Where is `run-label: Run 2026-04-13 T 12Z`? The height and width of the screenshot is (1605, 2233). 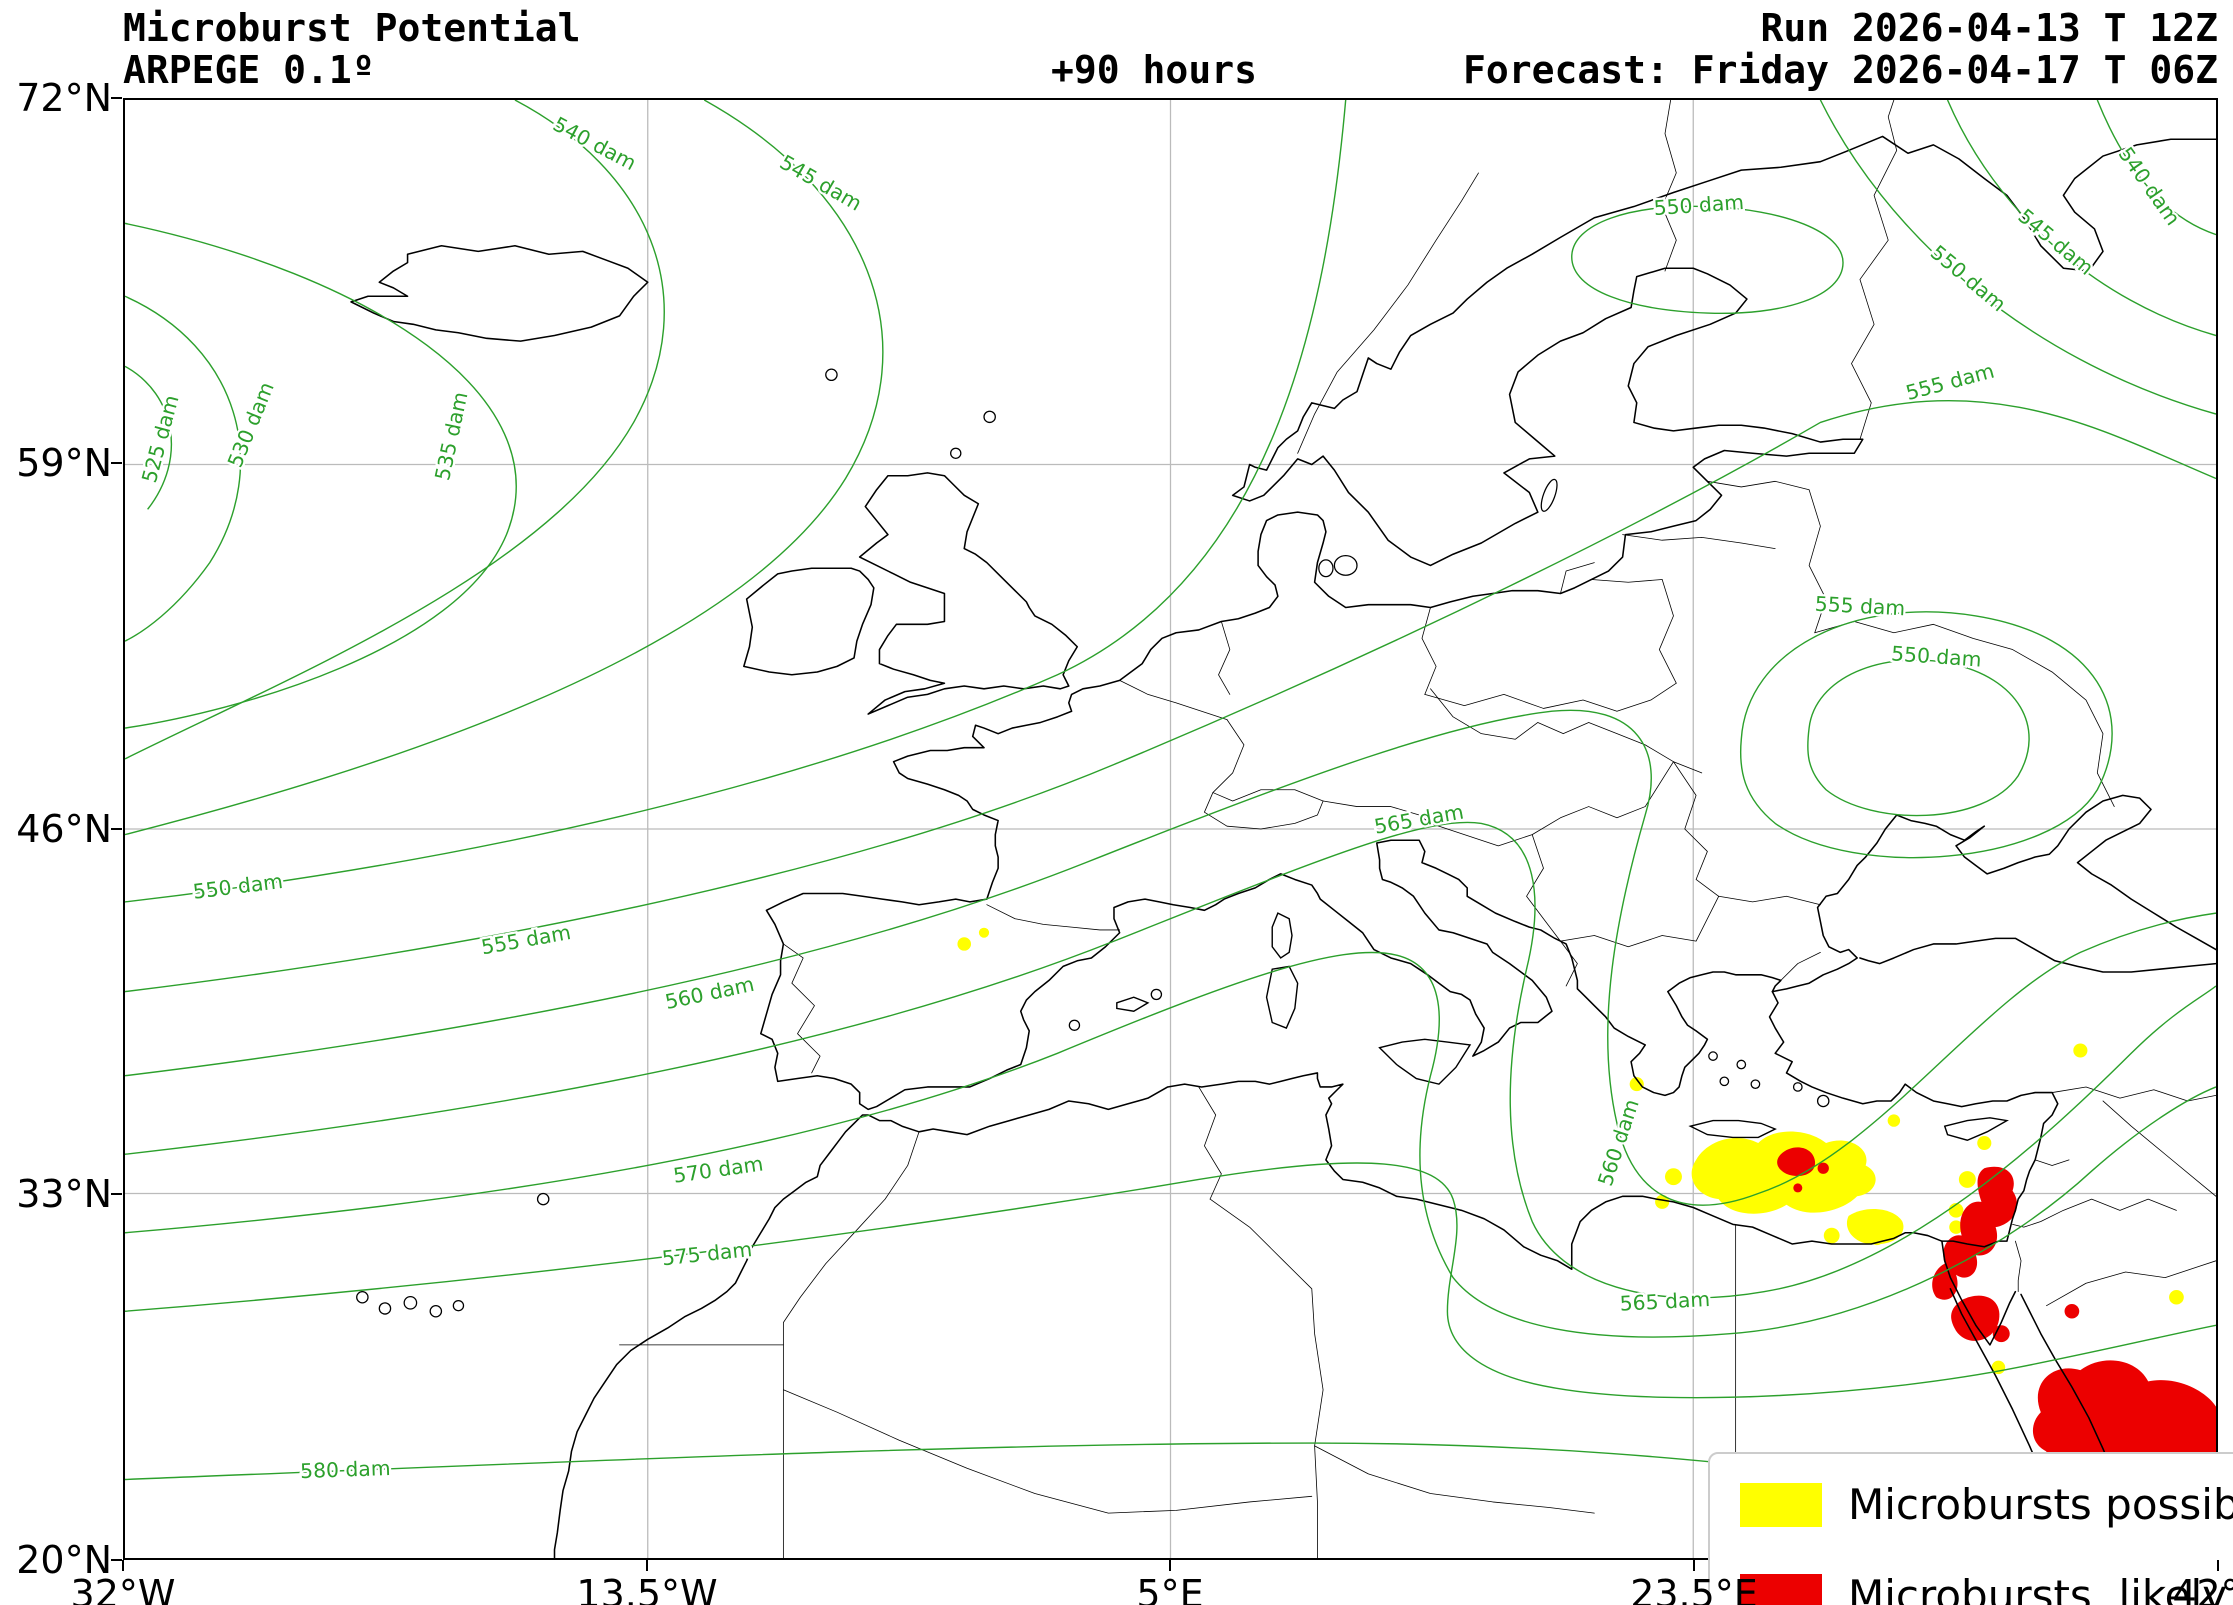 run-label: Run 2026-04-13 T 12Z is located at coordinates (1989, 28).